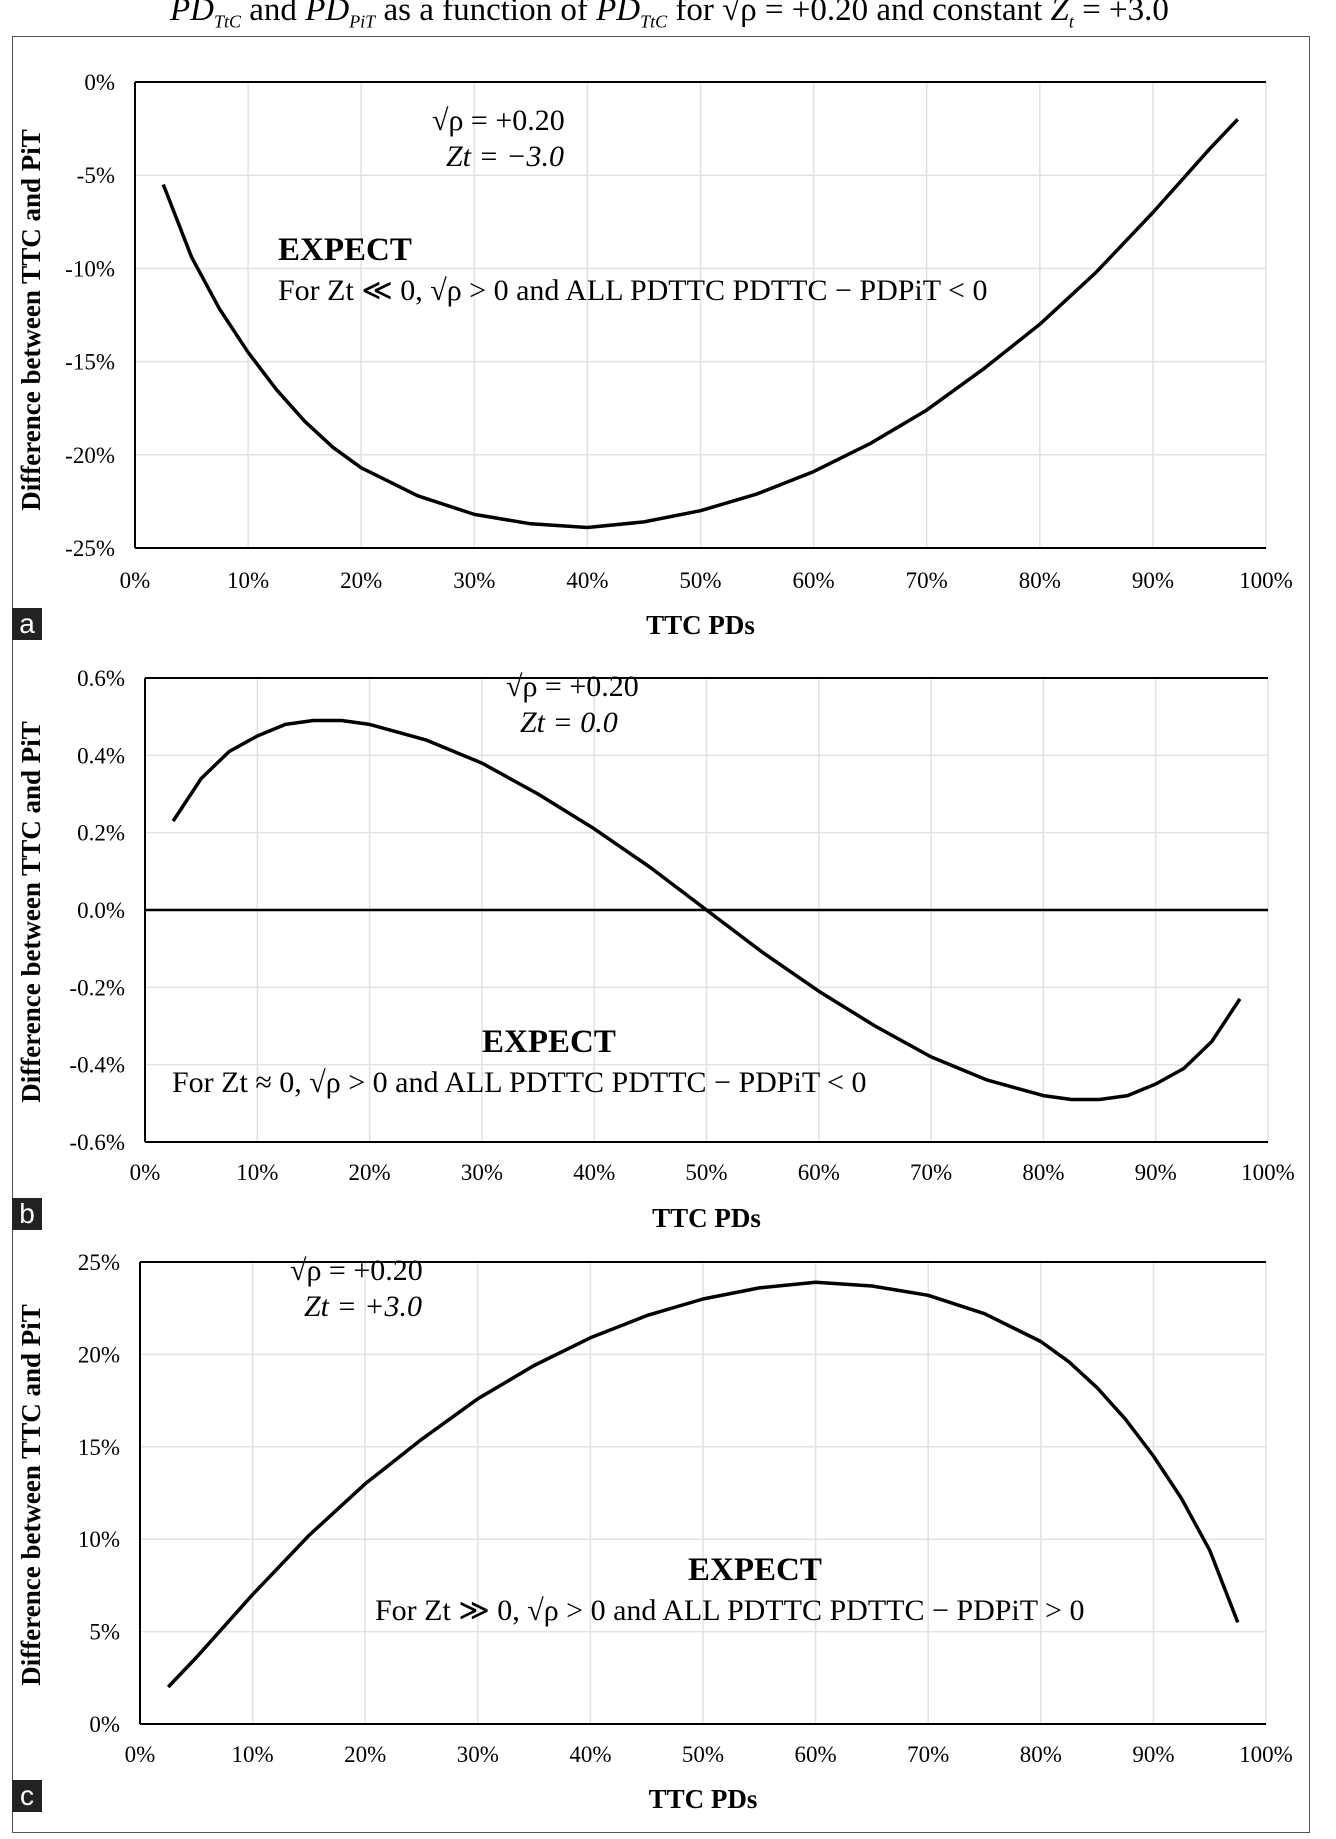 Image resolution: width=1336 pixels, height=1839 pixels. Describe the element at coordinates (569, 722) in the screenshot. I see `param-zt: Zt = 0.0` at that location.